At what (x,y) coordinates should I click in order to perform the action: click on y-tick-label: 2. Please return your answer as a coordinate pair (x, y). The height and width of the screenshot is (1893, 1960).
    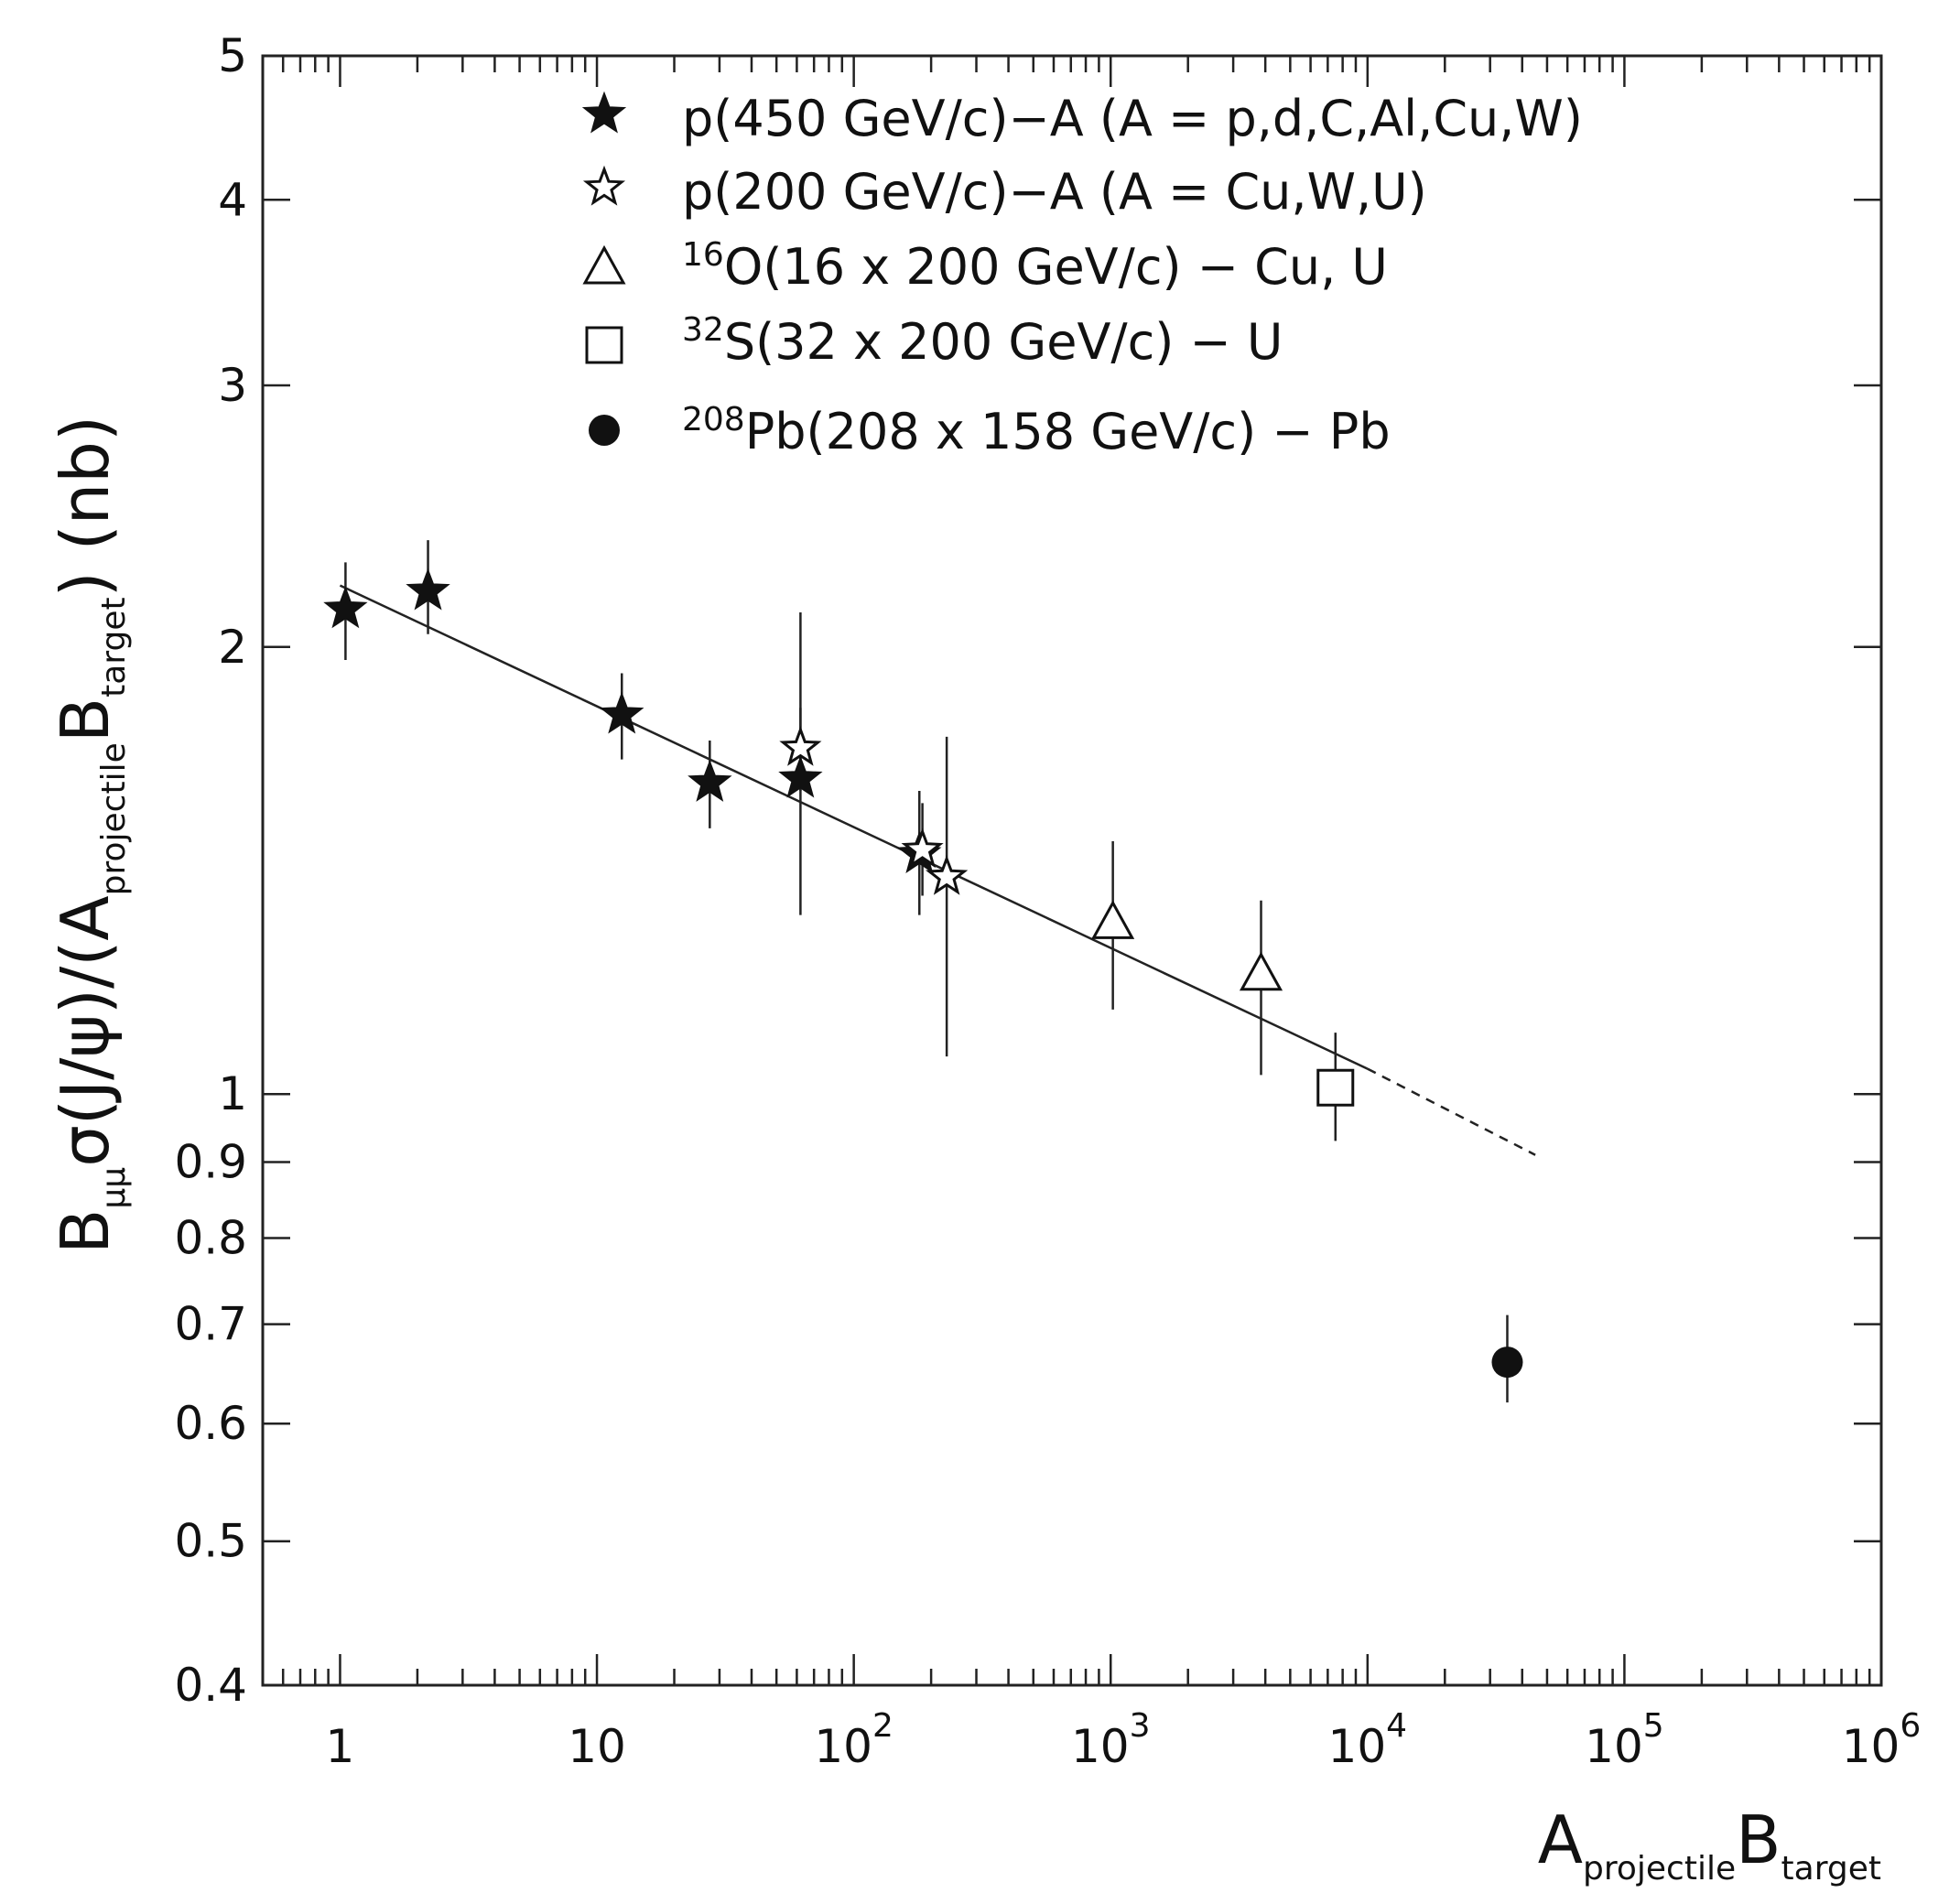
    Looking at the image, I should click on (233, 647).